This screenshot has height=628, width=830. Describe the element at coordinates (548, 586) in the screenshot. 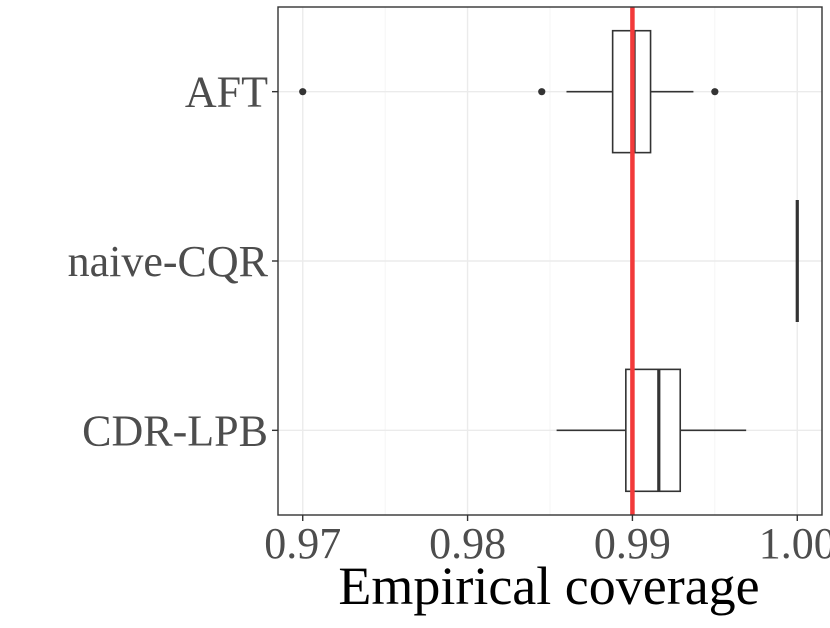

I see `x-axis-title: Empirical coverage` at that location.